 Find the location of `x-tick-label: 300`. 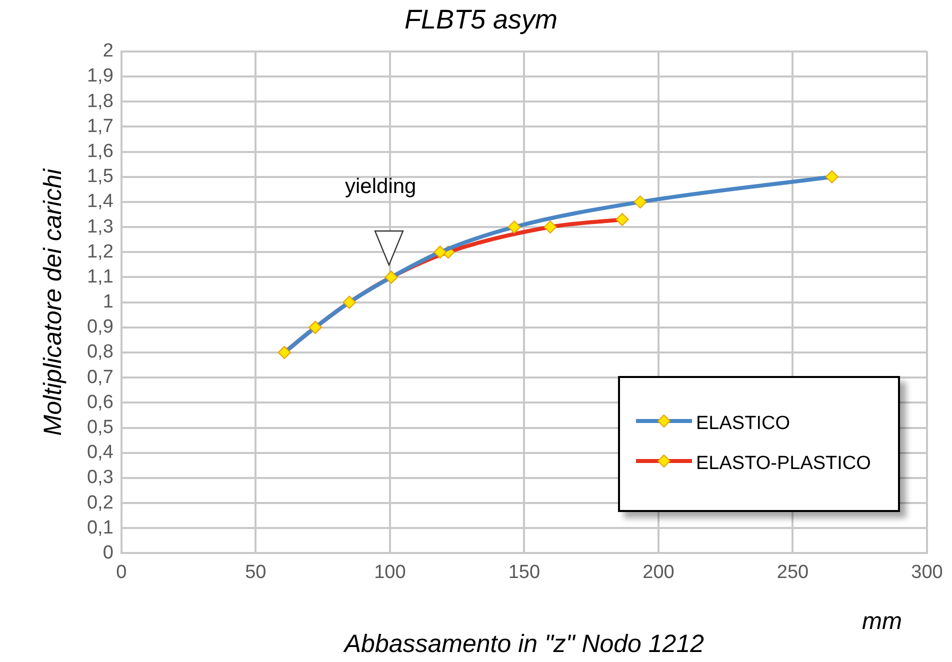

x-tick-label: 300 is located at coordinates (927, 572).